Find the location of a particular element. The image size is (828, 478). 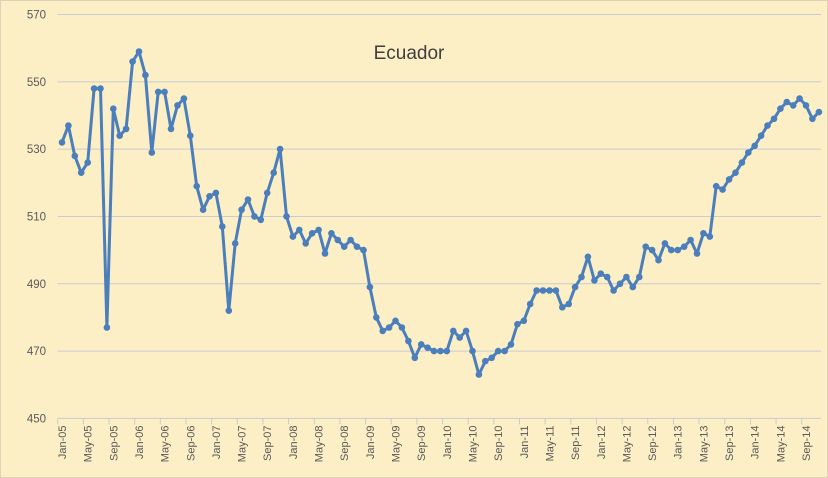

chart-title: Ecuador is located at coordinates (409, 53).